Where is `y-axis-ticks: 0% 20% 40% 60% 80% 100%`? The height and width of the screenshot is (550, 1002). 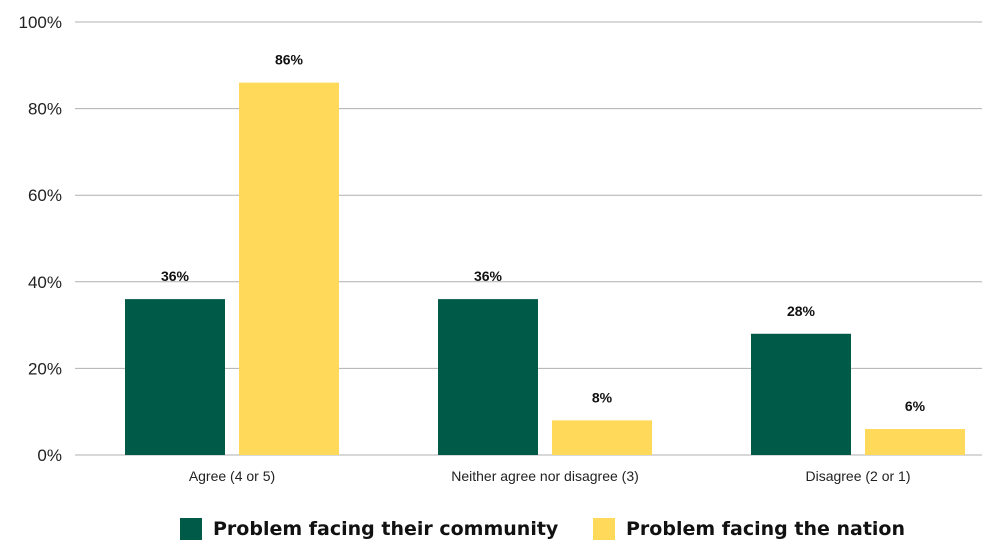 y-axis-ticks: 0% 20% 40% 60% 80% 100% is located at coordinates (40, 239).